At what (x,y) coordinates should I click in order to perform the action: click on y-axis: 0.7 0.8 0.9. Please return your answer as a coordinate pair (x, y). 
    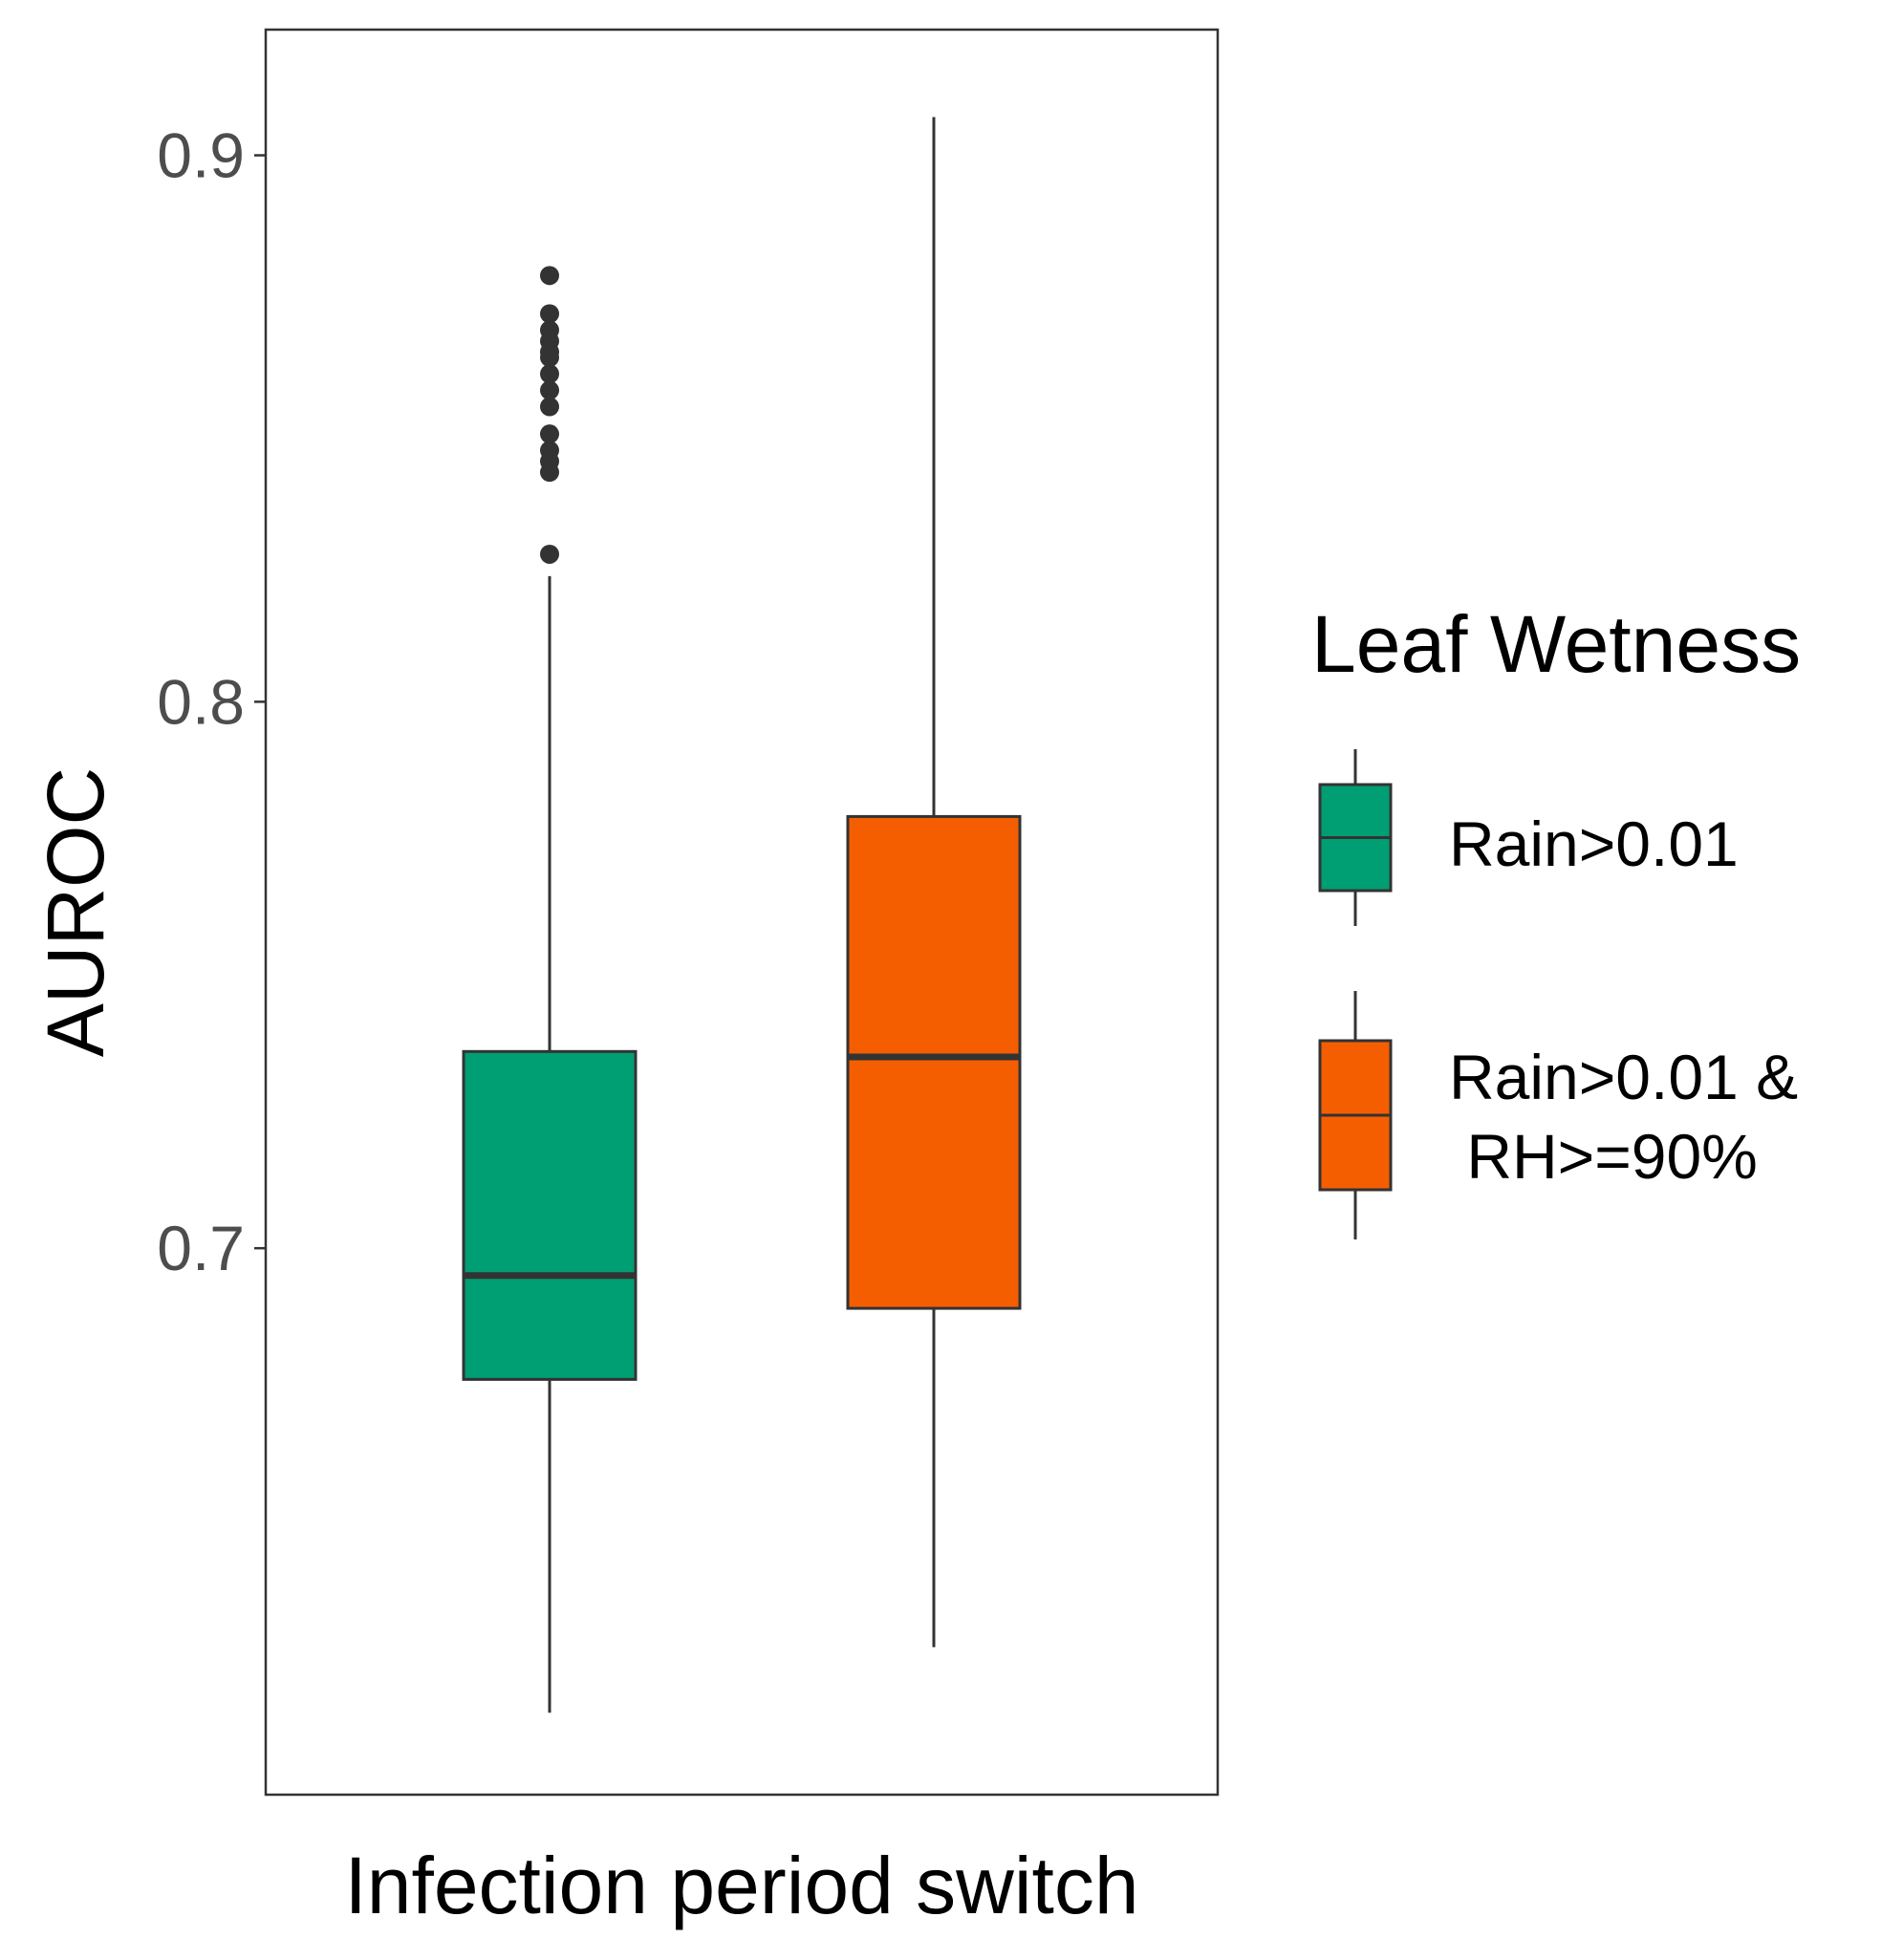
    Looking at the image, I should click on (211, 701).